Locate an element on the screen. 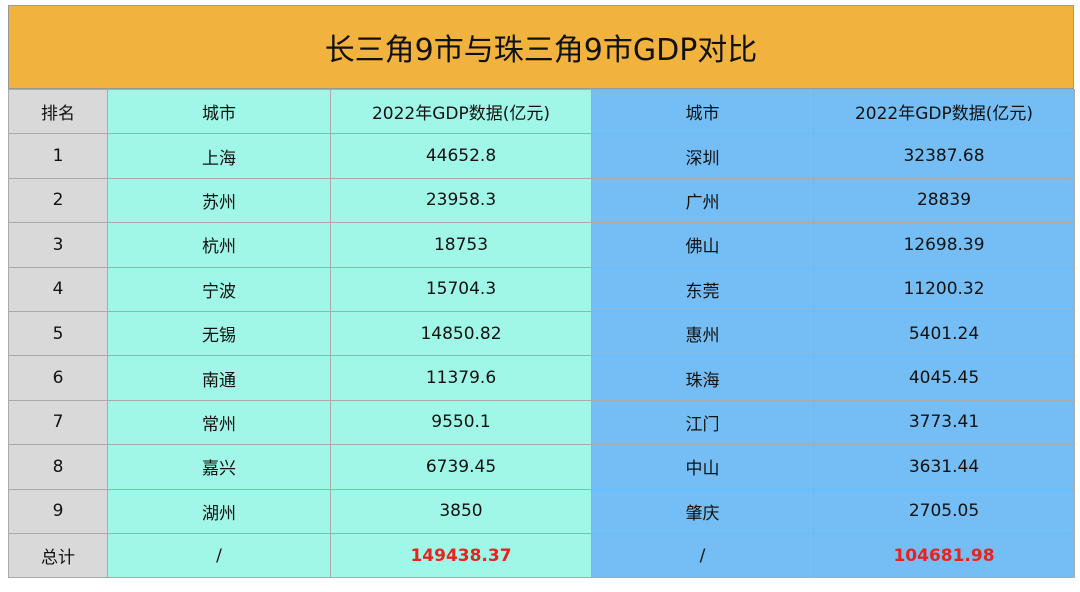 The image size is (1080, 592). data-row-cell: 7 is located at coordinates (58, 422).